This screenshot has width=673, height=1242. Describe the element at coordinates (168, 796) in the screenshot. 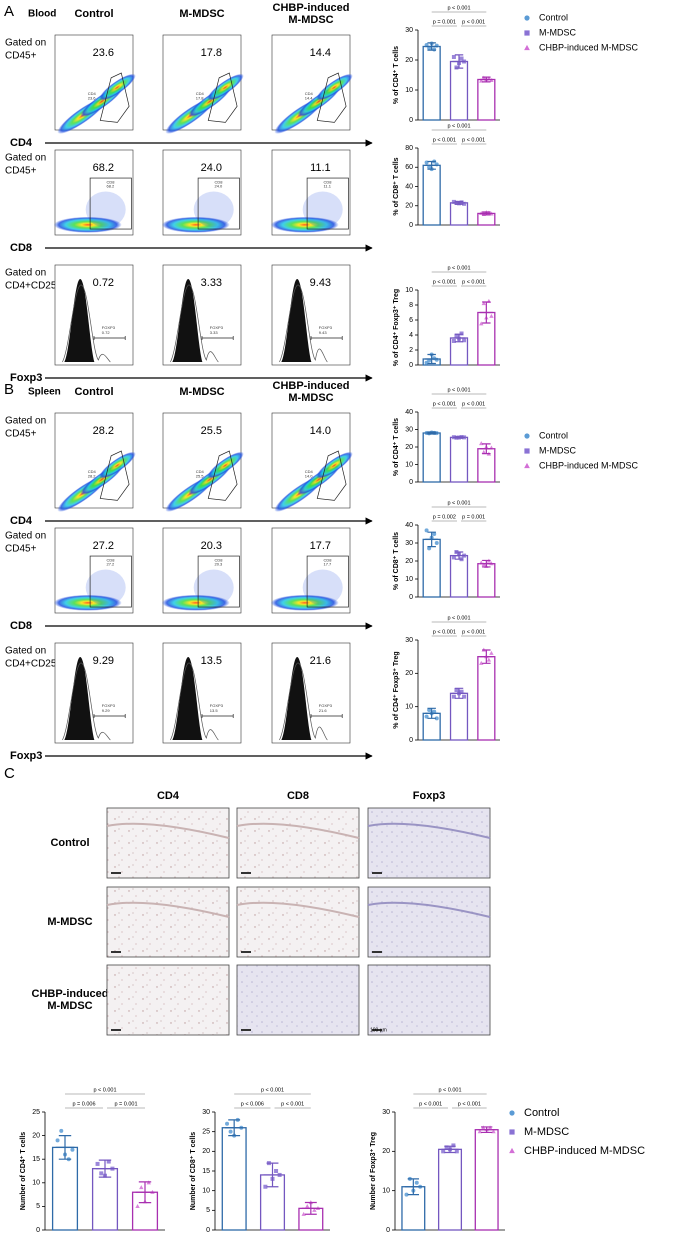

I see `column-header: CD4` at that location.